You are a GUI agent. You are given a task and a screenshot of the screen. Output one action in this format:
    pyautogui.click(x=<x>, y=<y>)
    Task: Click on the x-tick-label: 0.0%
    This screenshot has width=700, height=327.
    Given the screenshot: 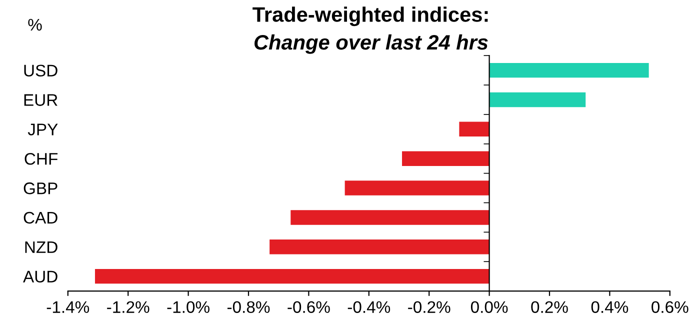 What is the action you would take?
    pyautogui.click(x=489, y=307)
    